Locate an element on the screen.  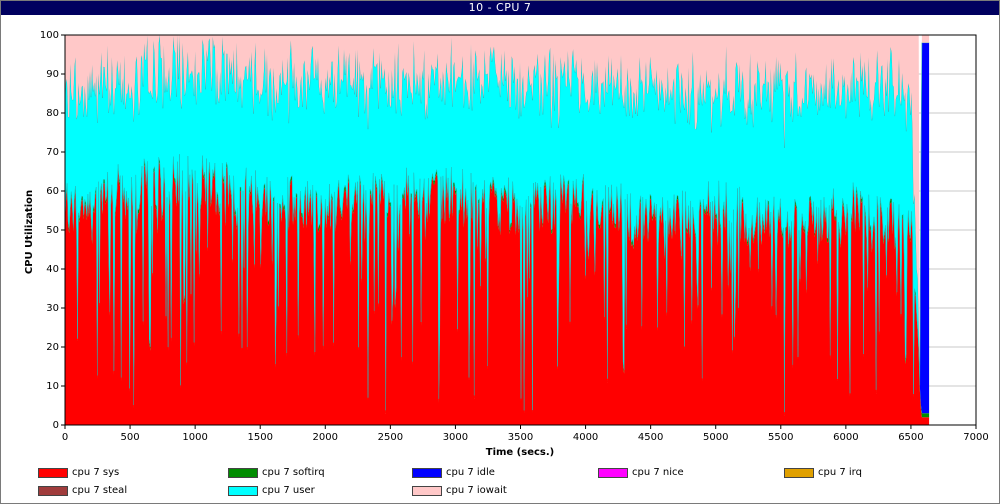
x-tick-label: 4000 is located at coordinates (585, 437).